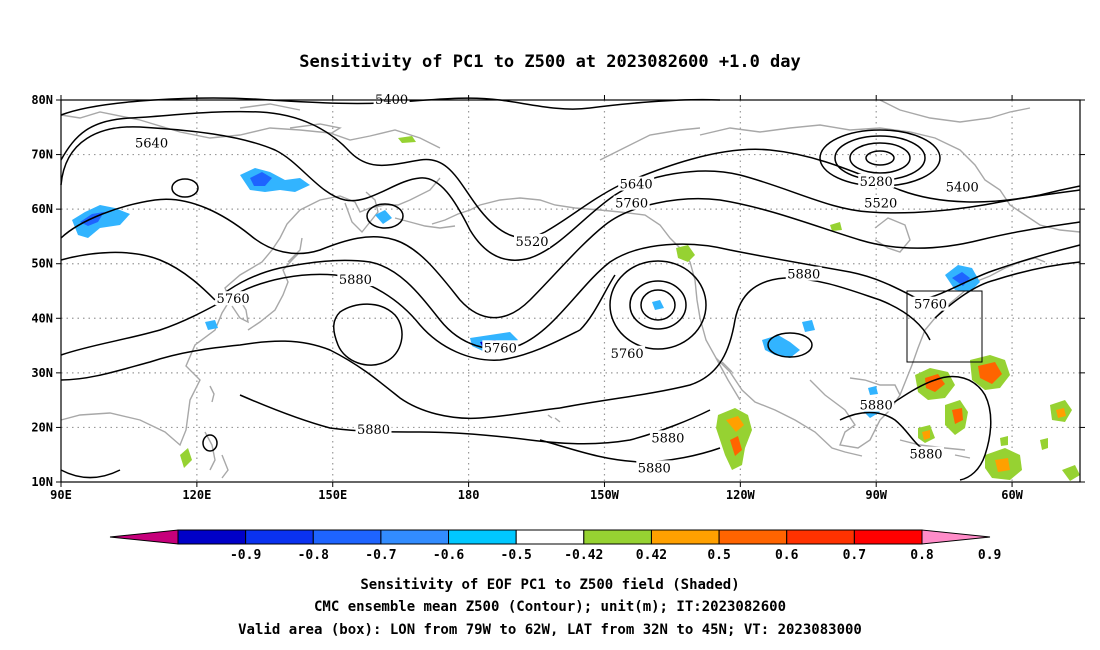  What do you see at coordinates (469, 495) in the screenshot?
I see `lon-tick-label: 180` at bounding box center [469, 495].